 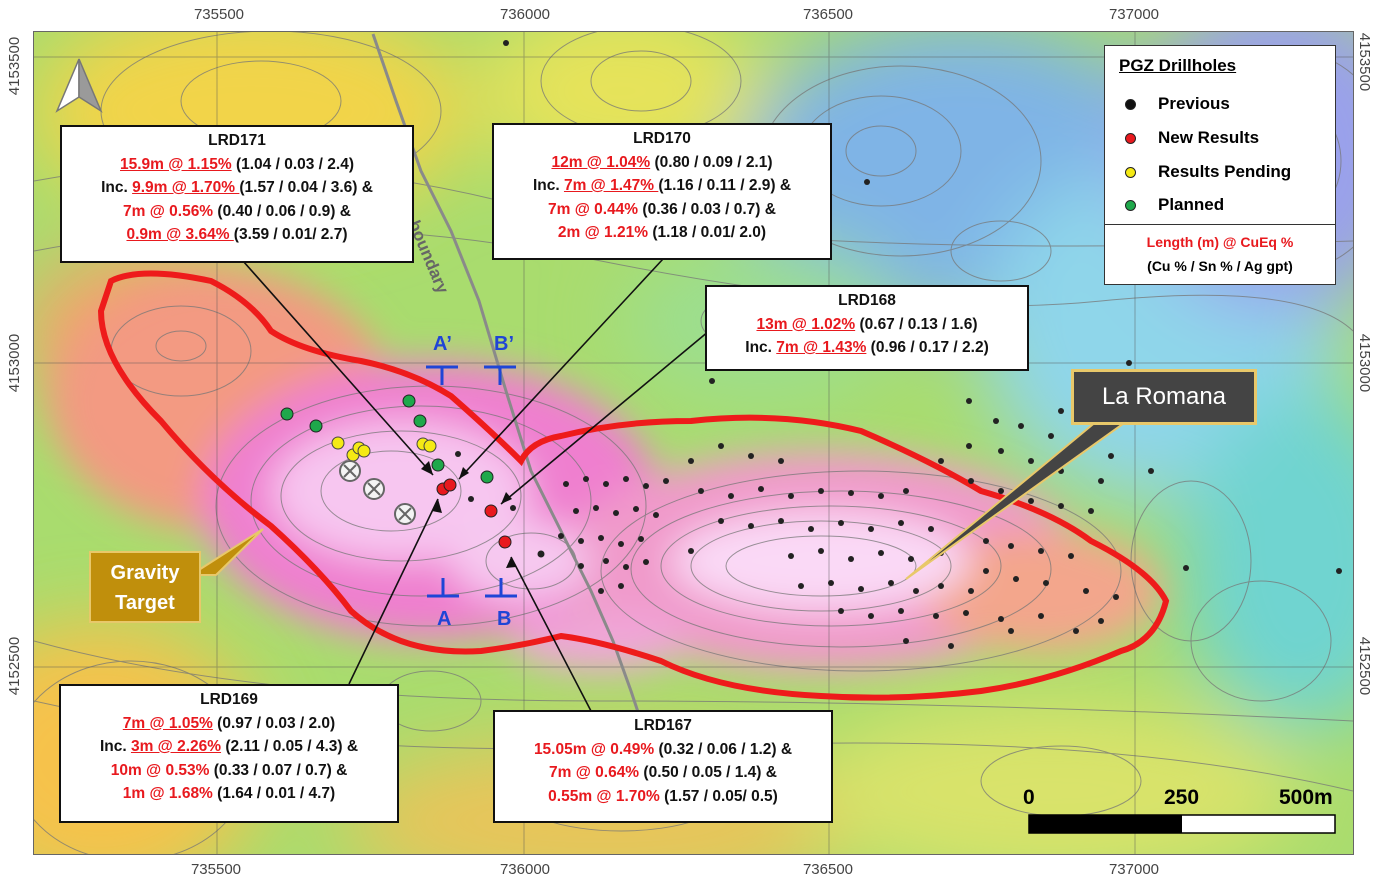 I want to click on lrd169-assay-4: (1.64 / 0.01 / 4.7), so click(x=274, y=793).